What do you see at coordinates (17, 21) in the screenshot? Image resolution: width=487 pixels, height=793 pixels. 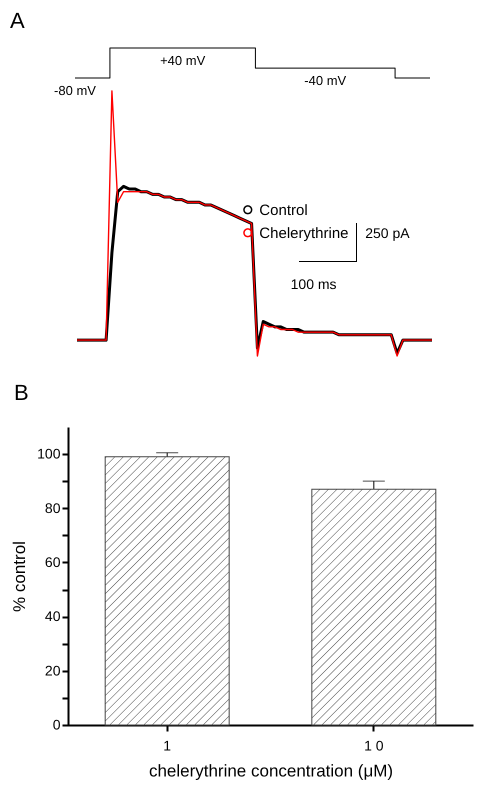 I see `chart-title: A` at bounding box center [17, 21].